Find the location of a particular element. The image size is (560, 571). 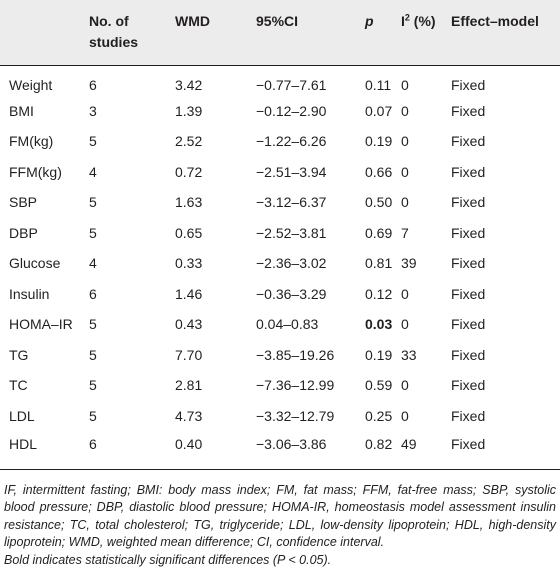

cell-ci: −3.85–19.26 is located at coordinates (295, 354).